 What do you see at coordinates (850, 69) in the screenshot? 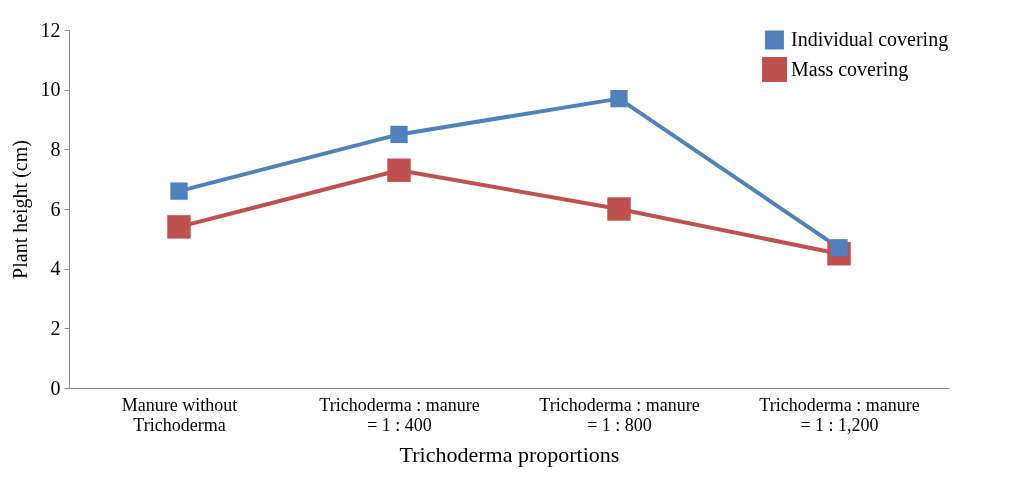
I see `legend-label: Mass covering` at bounding box center [850, 69].